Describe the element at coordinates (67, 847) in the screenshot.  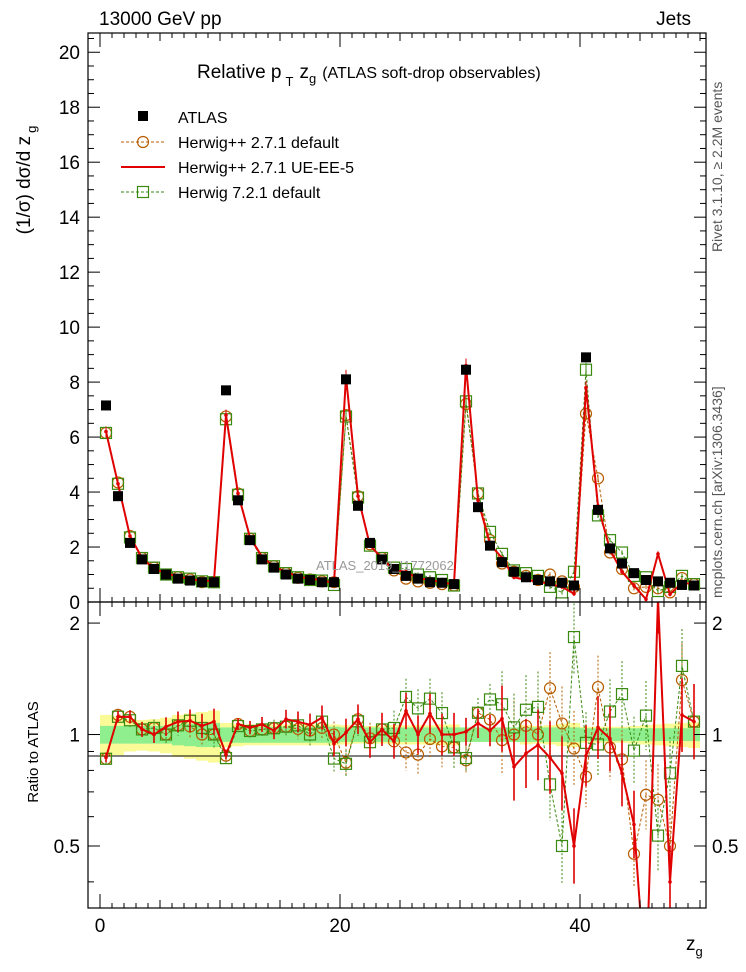
I see `ratio-tick-label: 0.5` at that location.